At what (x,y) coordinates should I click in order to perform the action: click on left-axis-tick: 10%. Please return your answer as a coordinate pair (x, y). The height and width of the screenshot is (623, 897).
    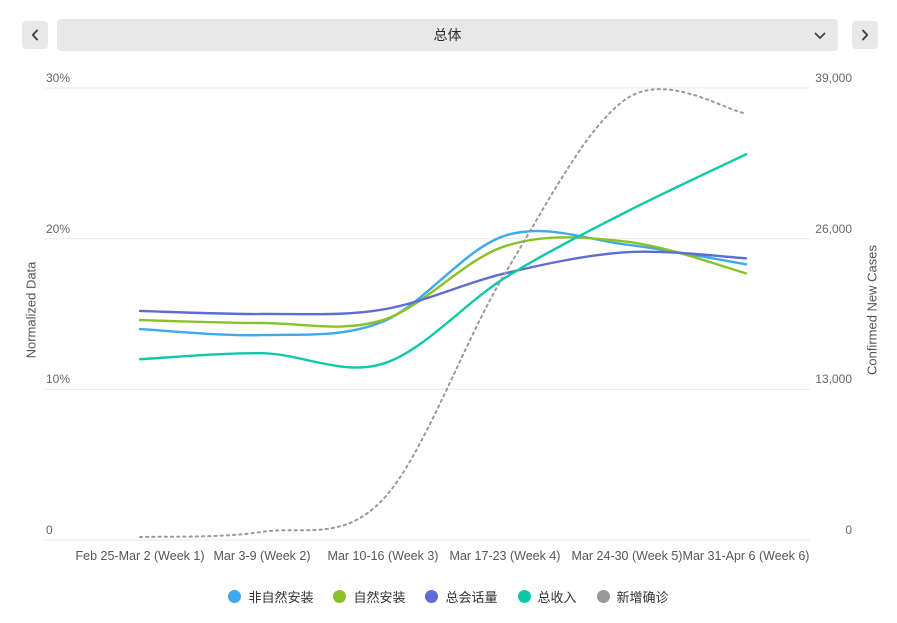
    Looking at the image, I should click on (58, 379).